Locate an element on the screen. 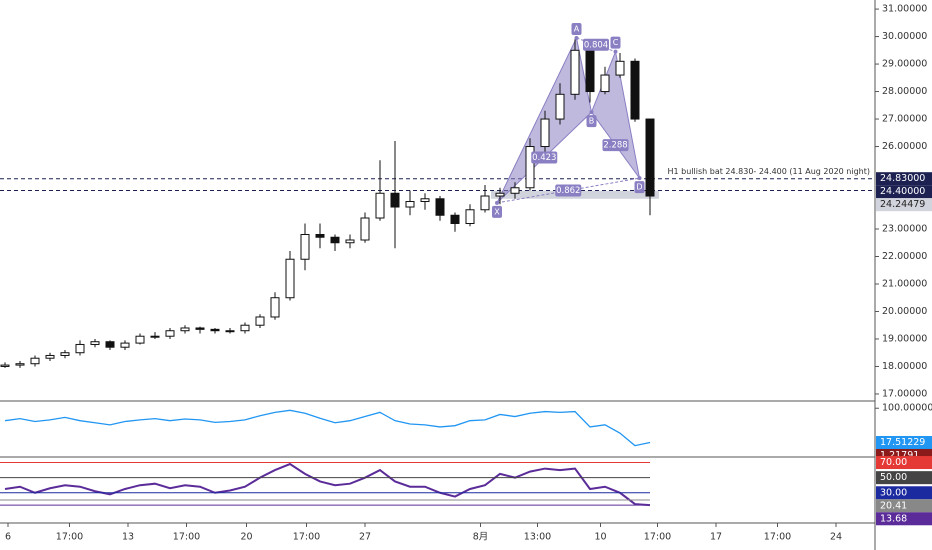 The image size is (932, 550). indicator-value: 17.51229 is located at coordinates (902, 442).